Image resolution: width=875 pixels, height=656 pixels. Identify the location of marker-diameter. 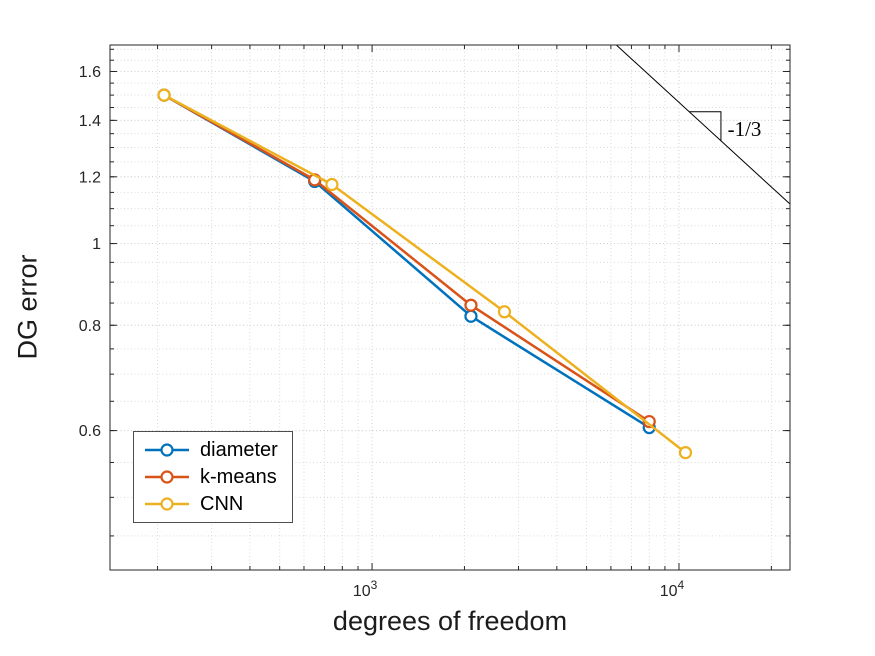
(471, 316).